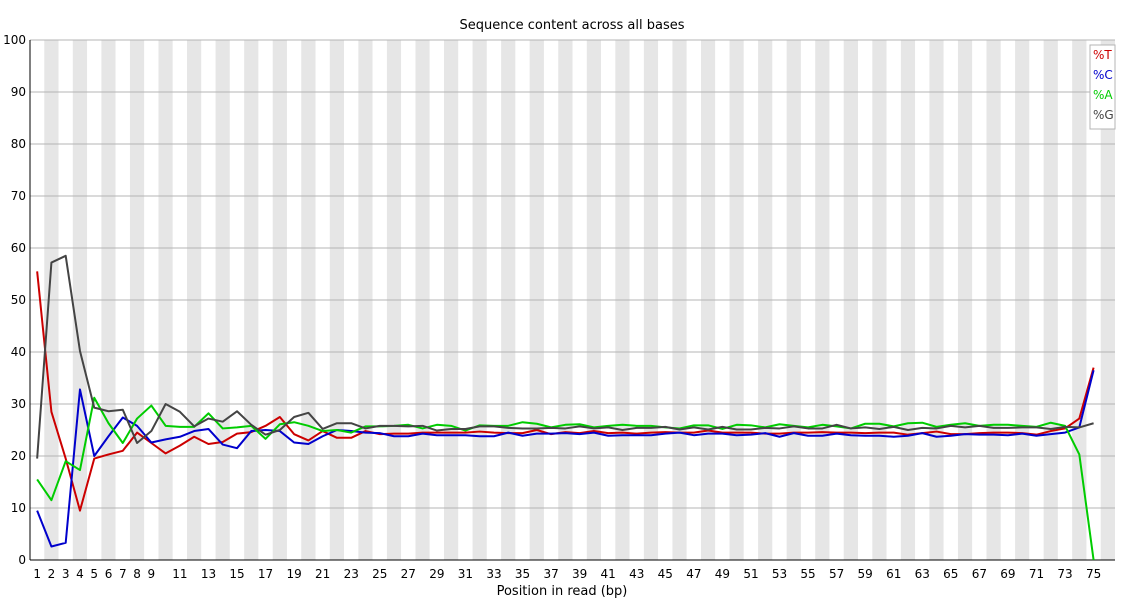 The width and height of the screenshot is (1125, 600). Describe the element at coordinates (1103, 95) in the screenshot. I see `legend-entry-pct-a: %A` at that location.